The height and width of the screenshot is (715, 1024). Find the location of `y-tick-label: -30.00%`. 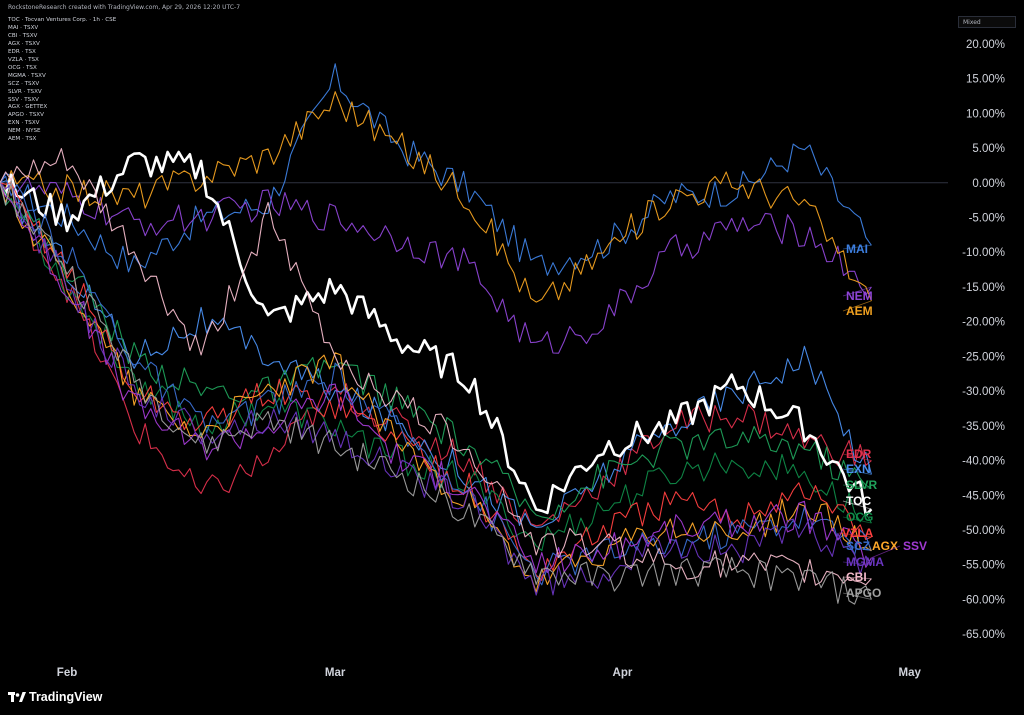

y-tick-label: -30.00% is located at coordinates (983, 392).